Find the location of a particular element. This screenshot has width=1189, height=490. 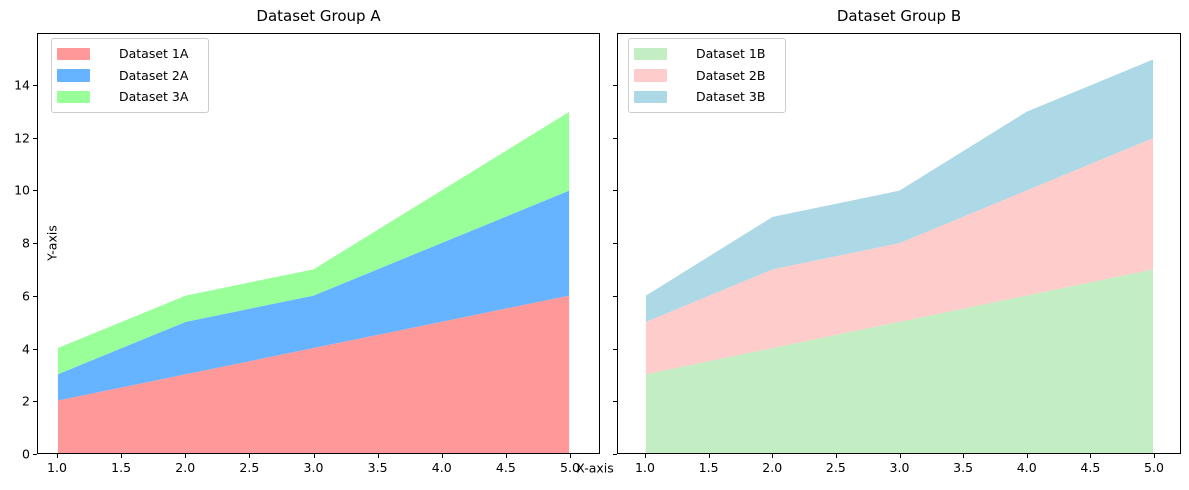

legend-label-dataset-3a: Dataset 3A is located at coordinates (154, 97).